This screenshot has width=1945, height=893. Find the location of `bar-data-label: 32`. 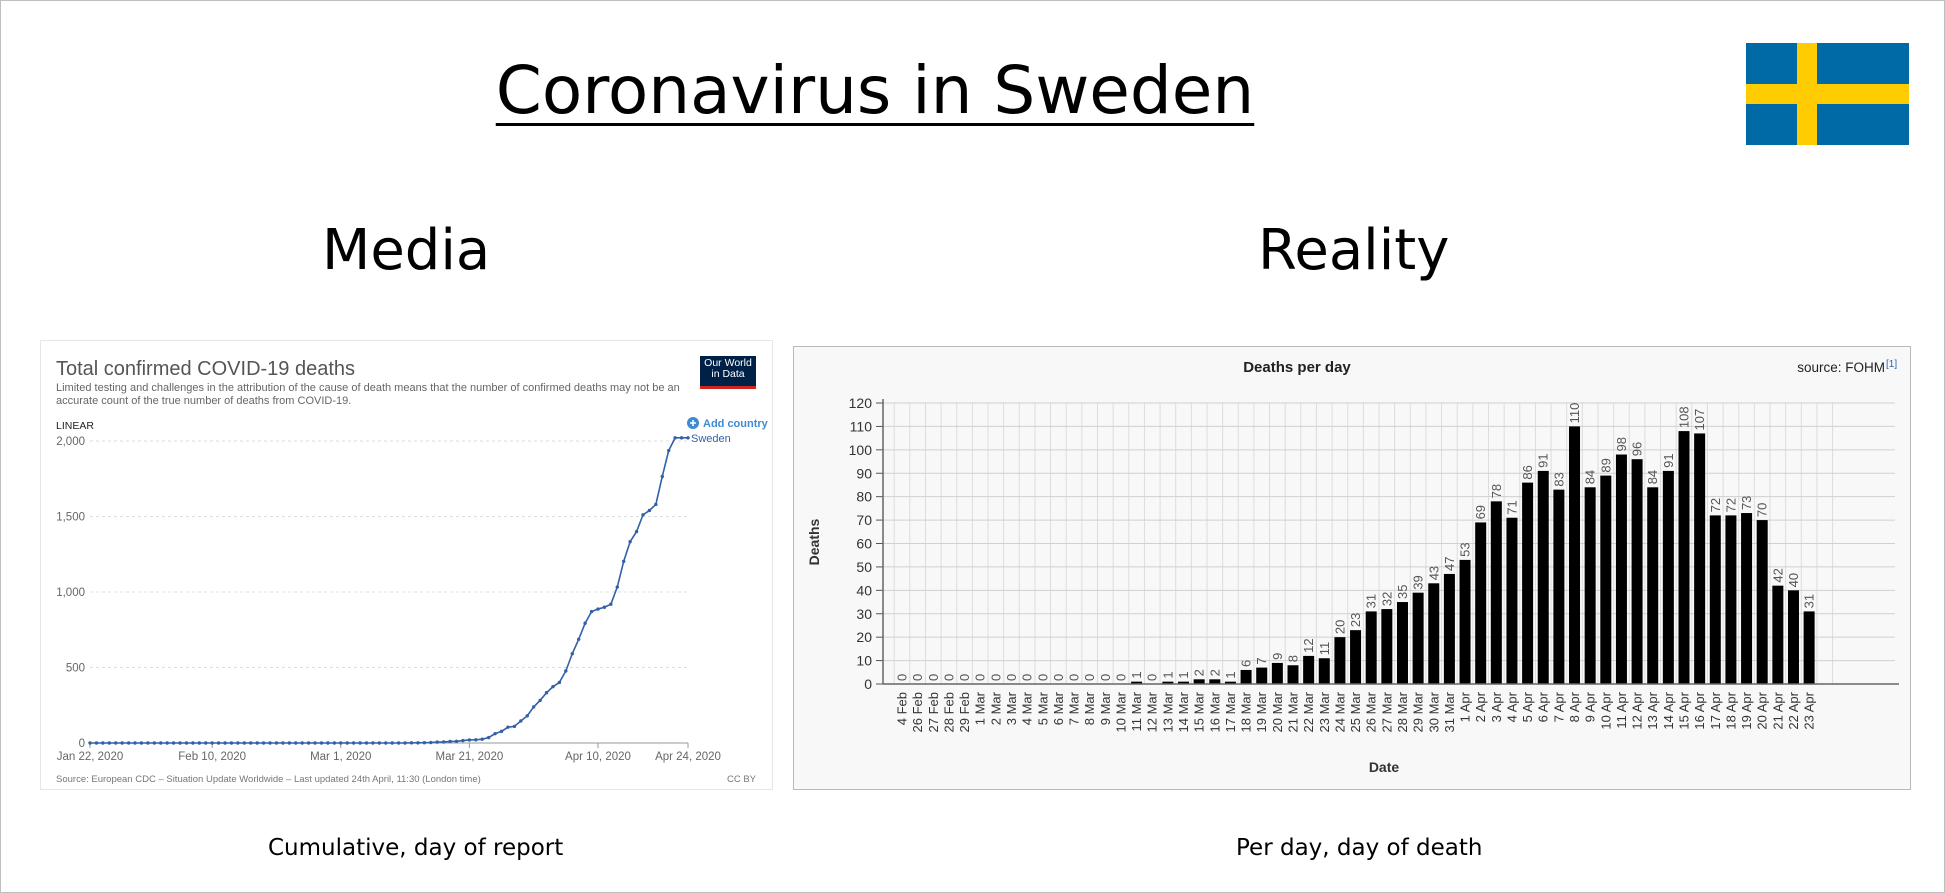

bar-data-label: 32 is located at coordinates (1386, 599).